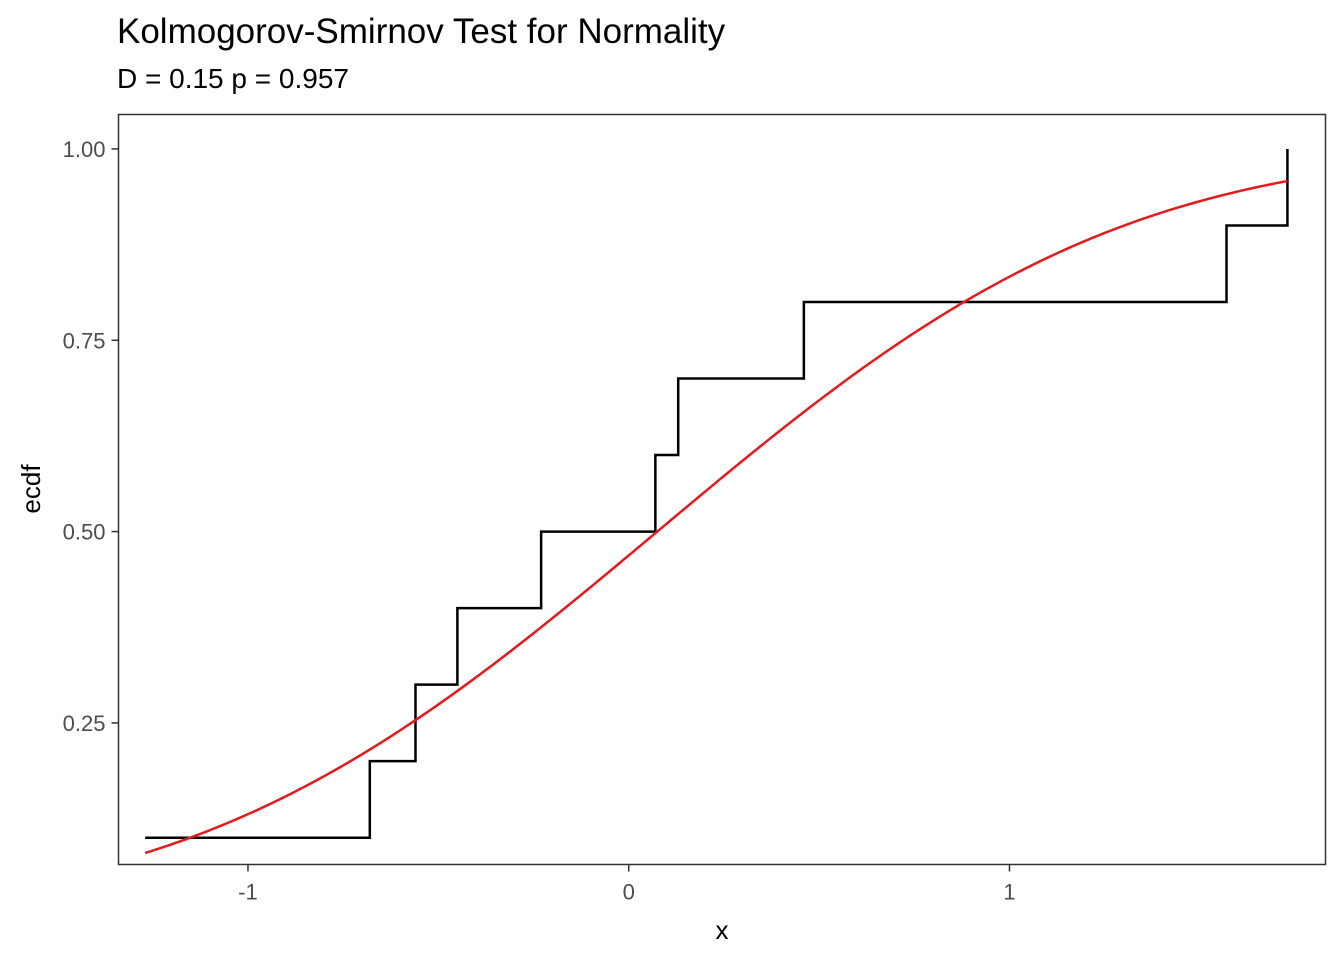  Describe the element at coordinates (91, 436) in the screenshot. I see `y-axis: 0.25 0.50 0.75 1.00` at that location.